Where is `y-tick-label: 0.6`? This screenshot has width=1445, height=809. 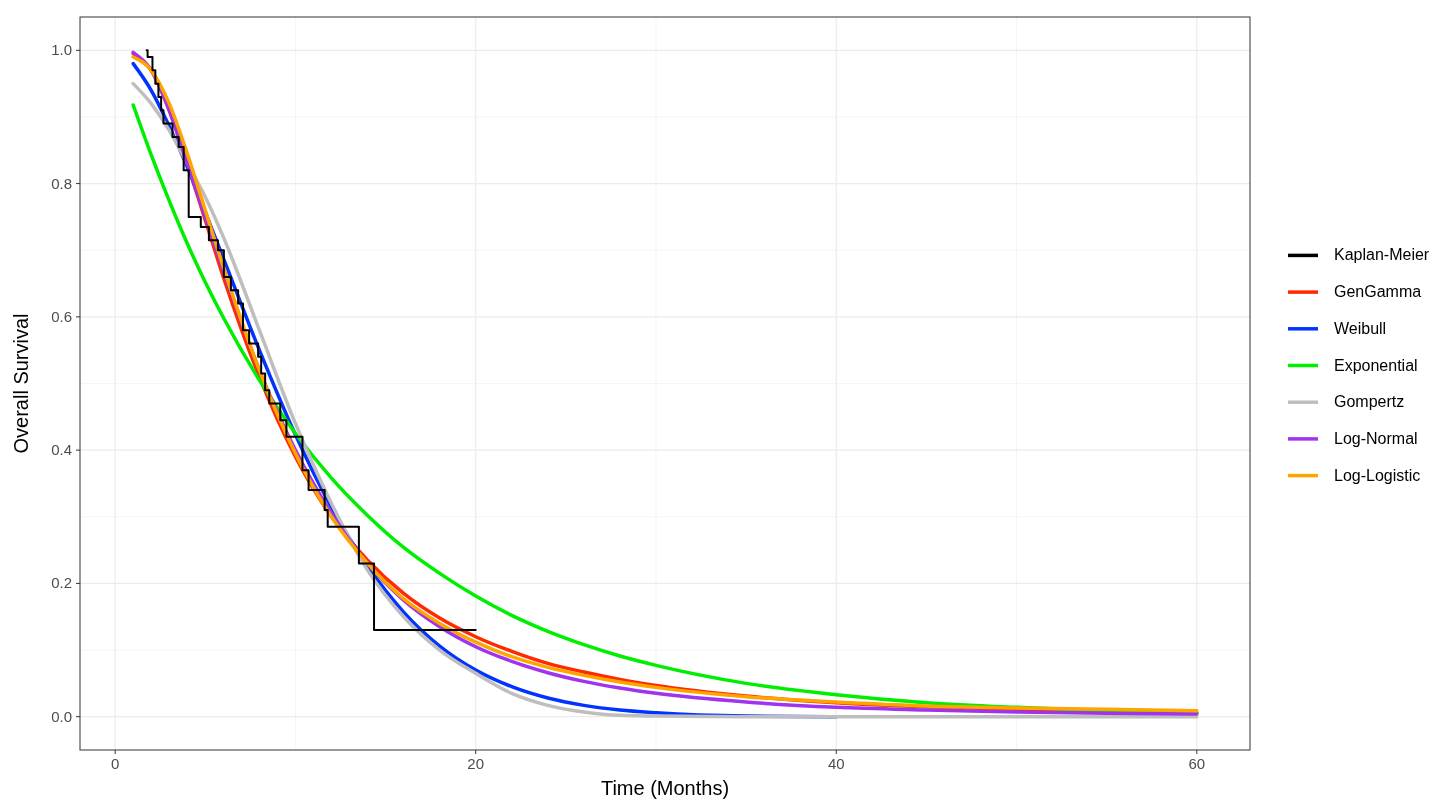 y-tick-label: 0.6 is located at coordinates (61, 316).